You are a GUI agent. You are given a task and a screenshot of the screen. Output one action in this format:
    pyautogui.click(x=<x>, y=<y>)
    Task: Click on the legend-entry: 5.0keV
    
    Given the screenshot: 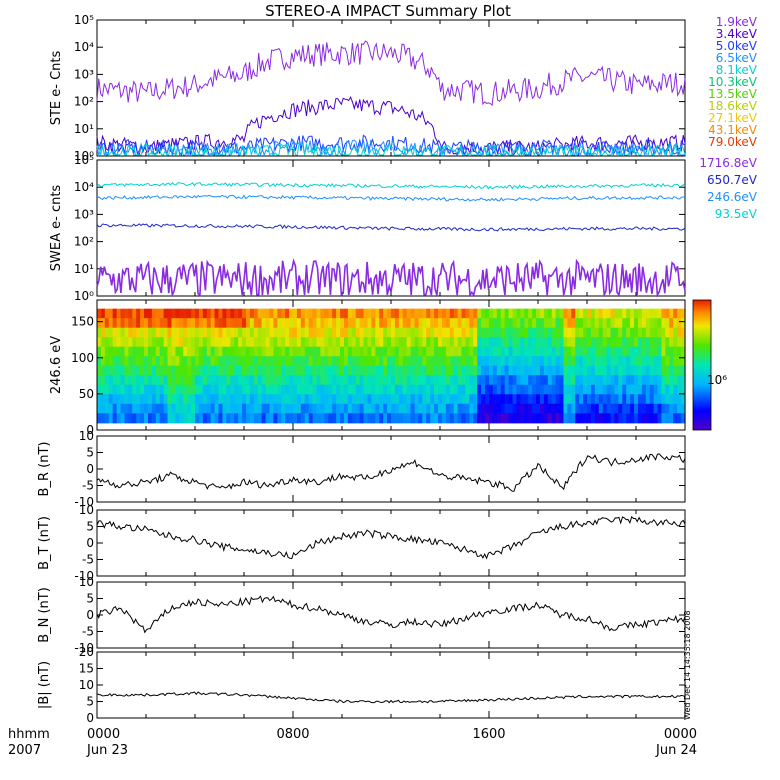 What is the action you would take?
    pyautogui.click(x=737, y=46)
    